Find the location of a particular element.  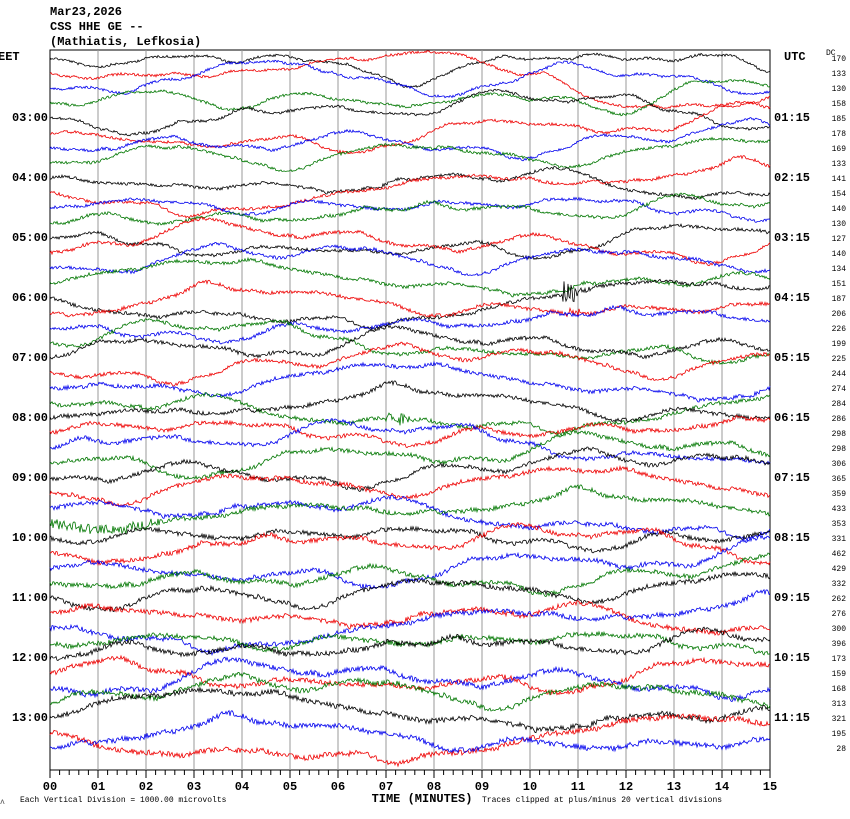

x-tick-label: 02 is located at coordinates (146, 787).